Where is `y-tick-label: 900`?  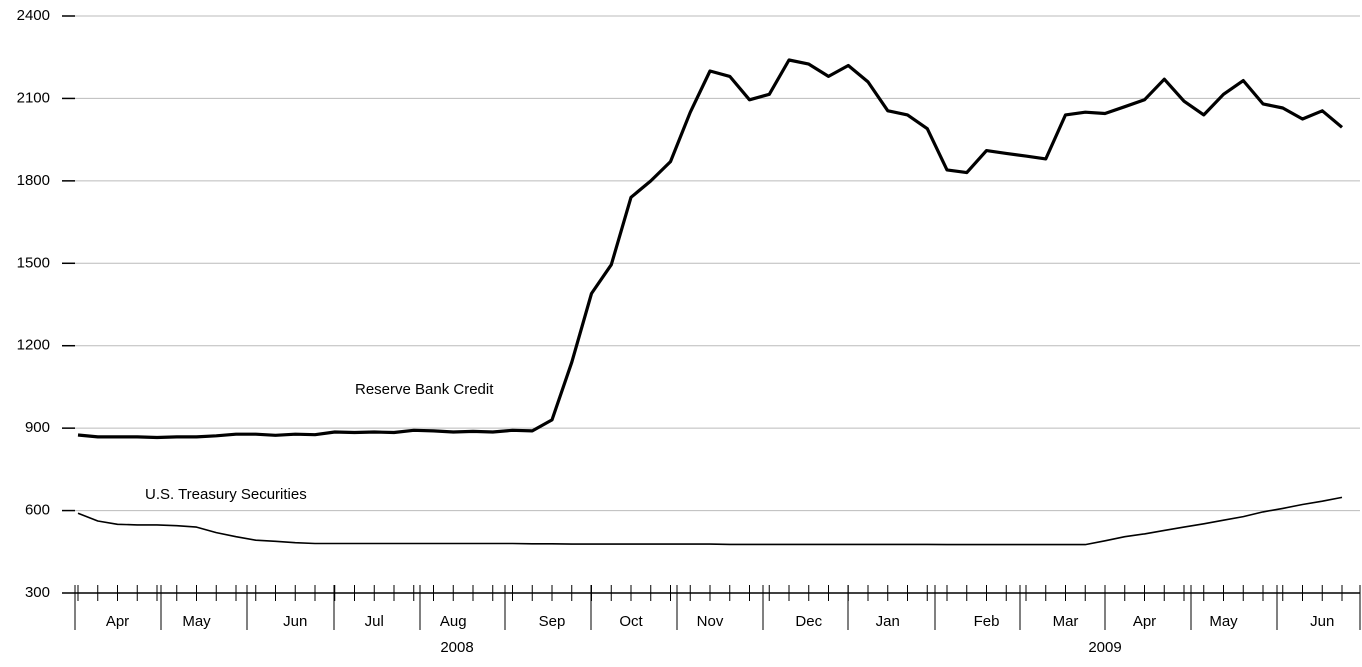 y-tick-label: 900 is located at coordinates (37, 427).